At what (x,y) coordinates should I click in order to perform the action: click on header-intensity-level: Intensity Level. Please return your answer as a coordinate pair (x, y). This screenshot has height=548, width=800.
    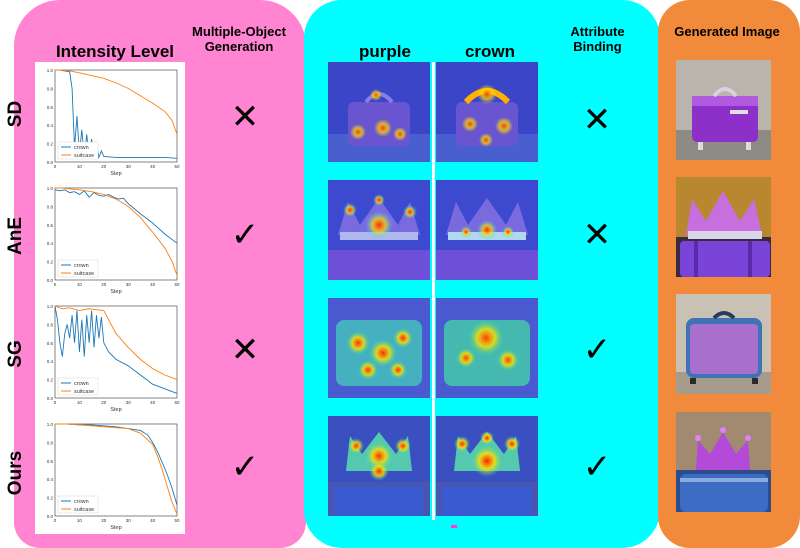
    Looking at the image, I should click on (115, 51).